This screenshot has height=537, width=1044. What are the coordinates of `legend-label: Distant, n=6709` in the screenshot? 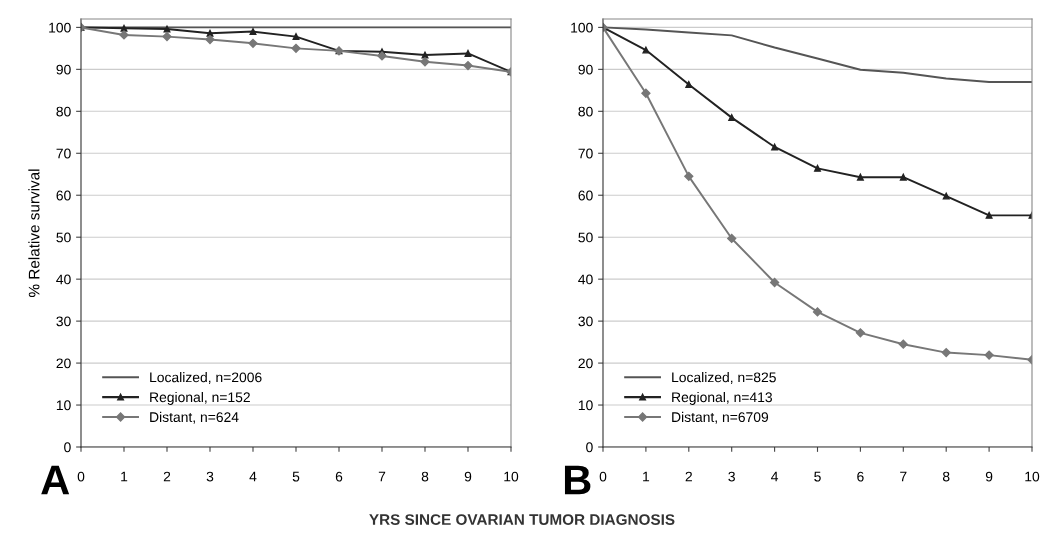 It's located at (720, 417).